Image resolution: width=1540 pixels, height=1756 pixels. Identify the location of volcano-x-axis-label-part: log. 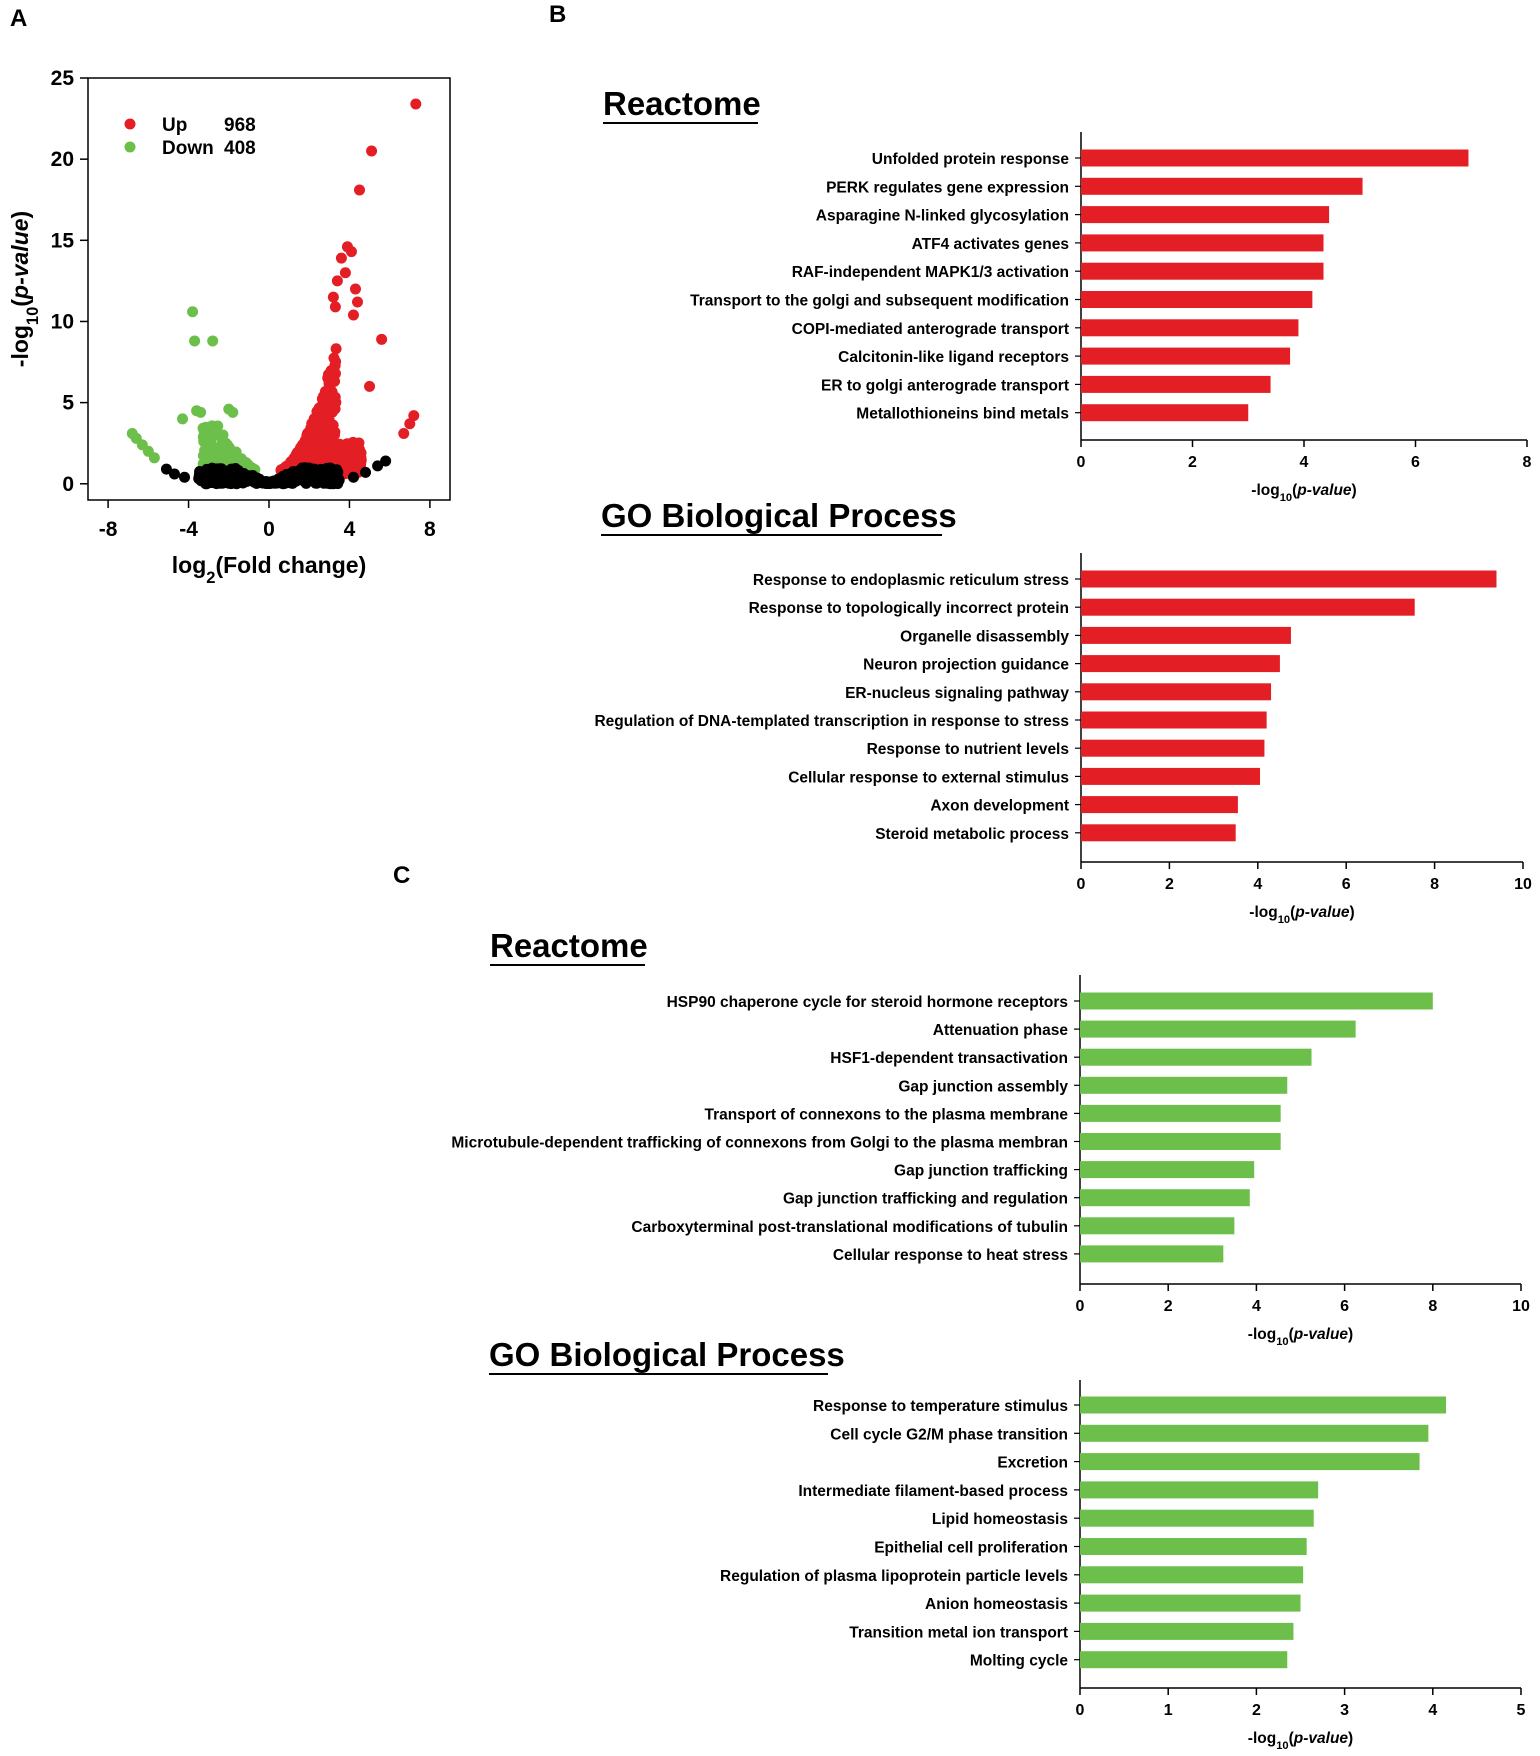
(189, 565).